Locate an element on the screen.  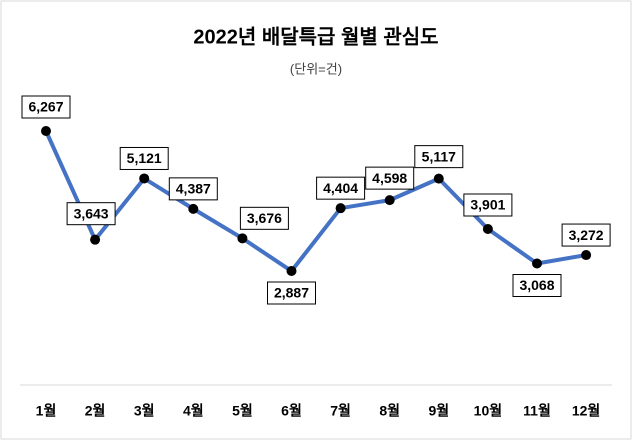
data-label: 3,272 is located at coordinates (586, 235).